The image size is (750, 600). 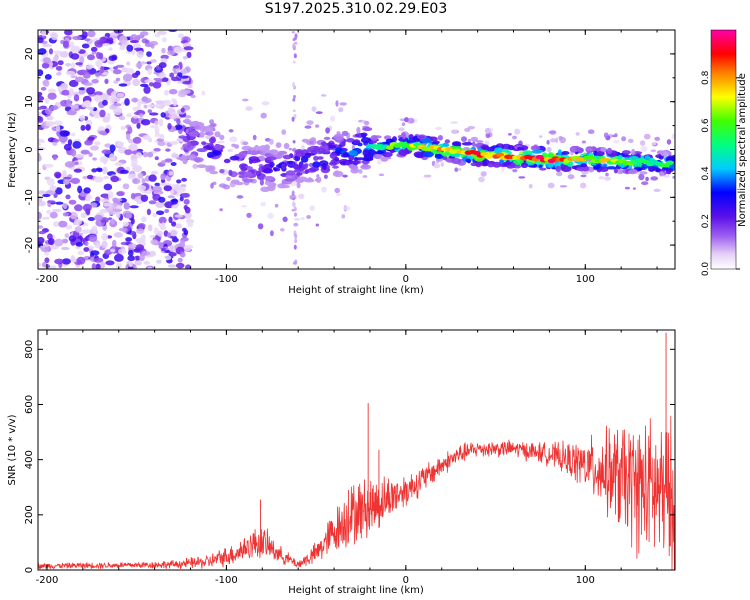 What do you see at coordinates (29, 149) in the screenshot?
I see `spectrogram-ytick-label: 0` at bounding box center [29, 149].